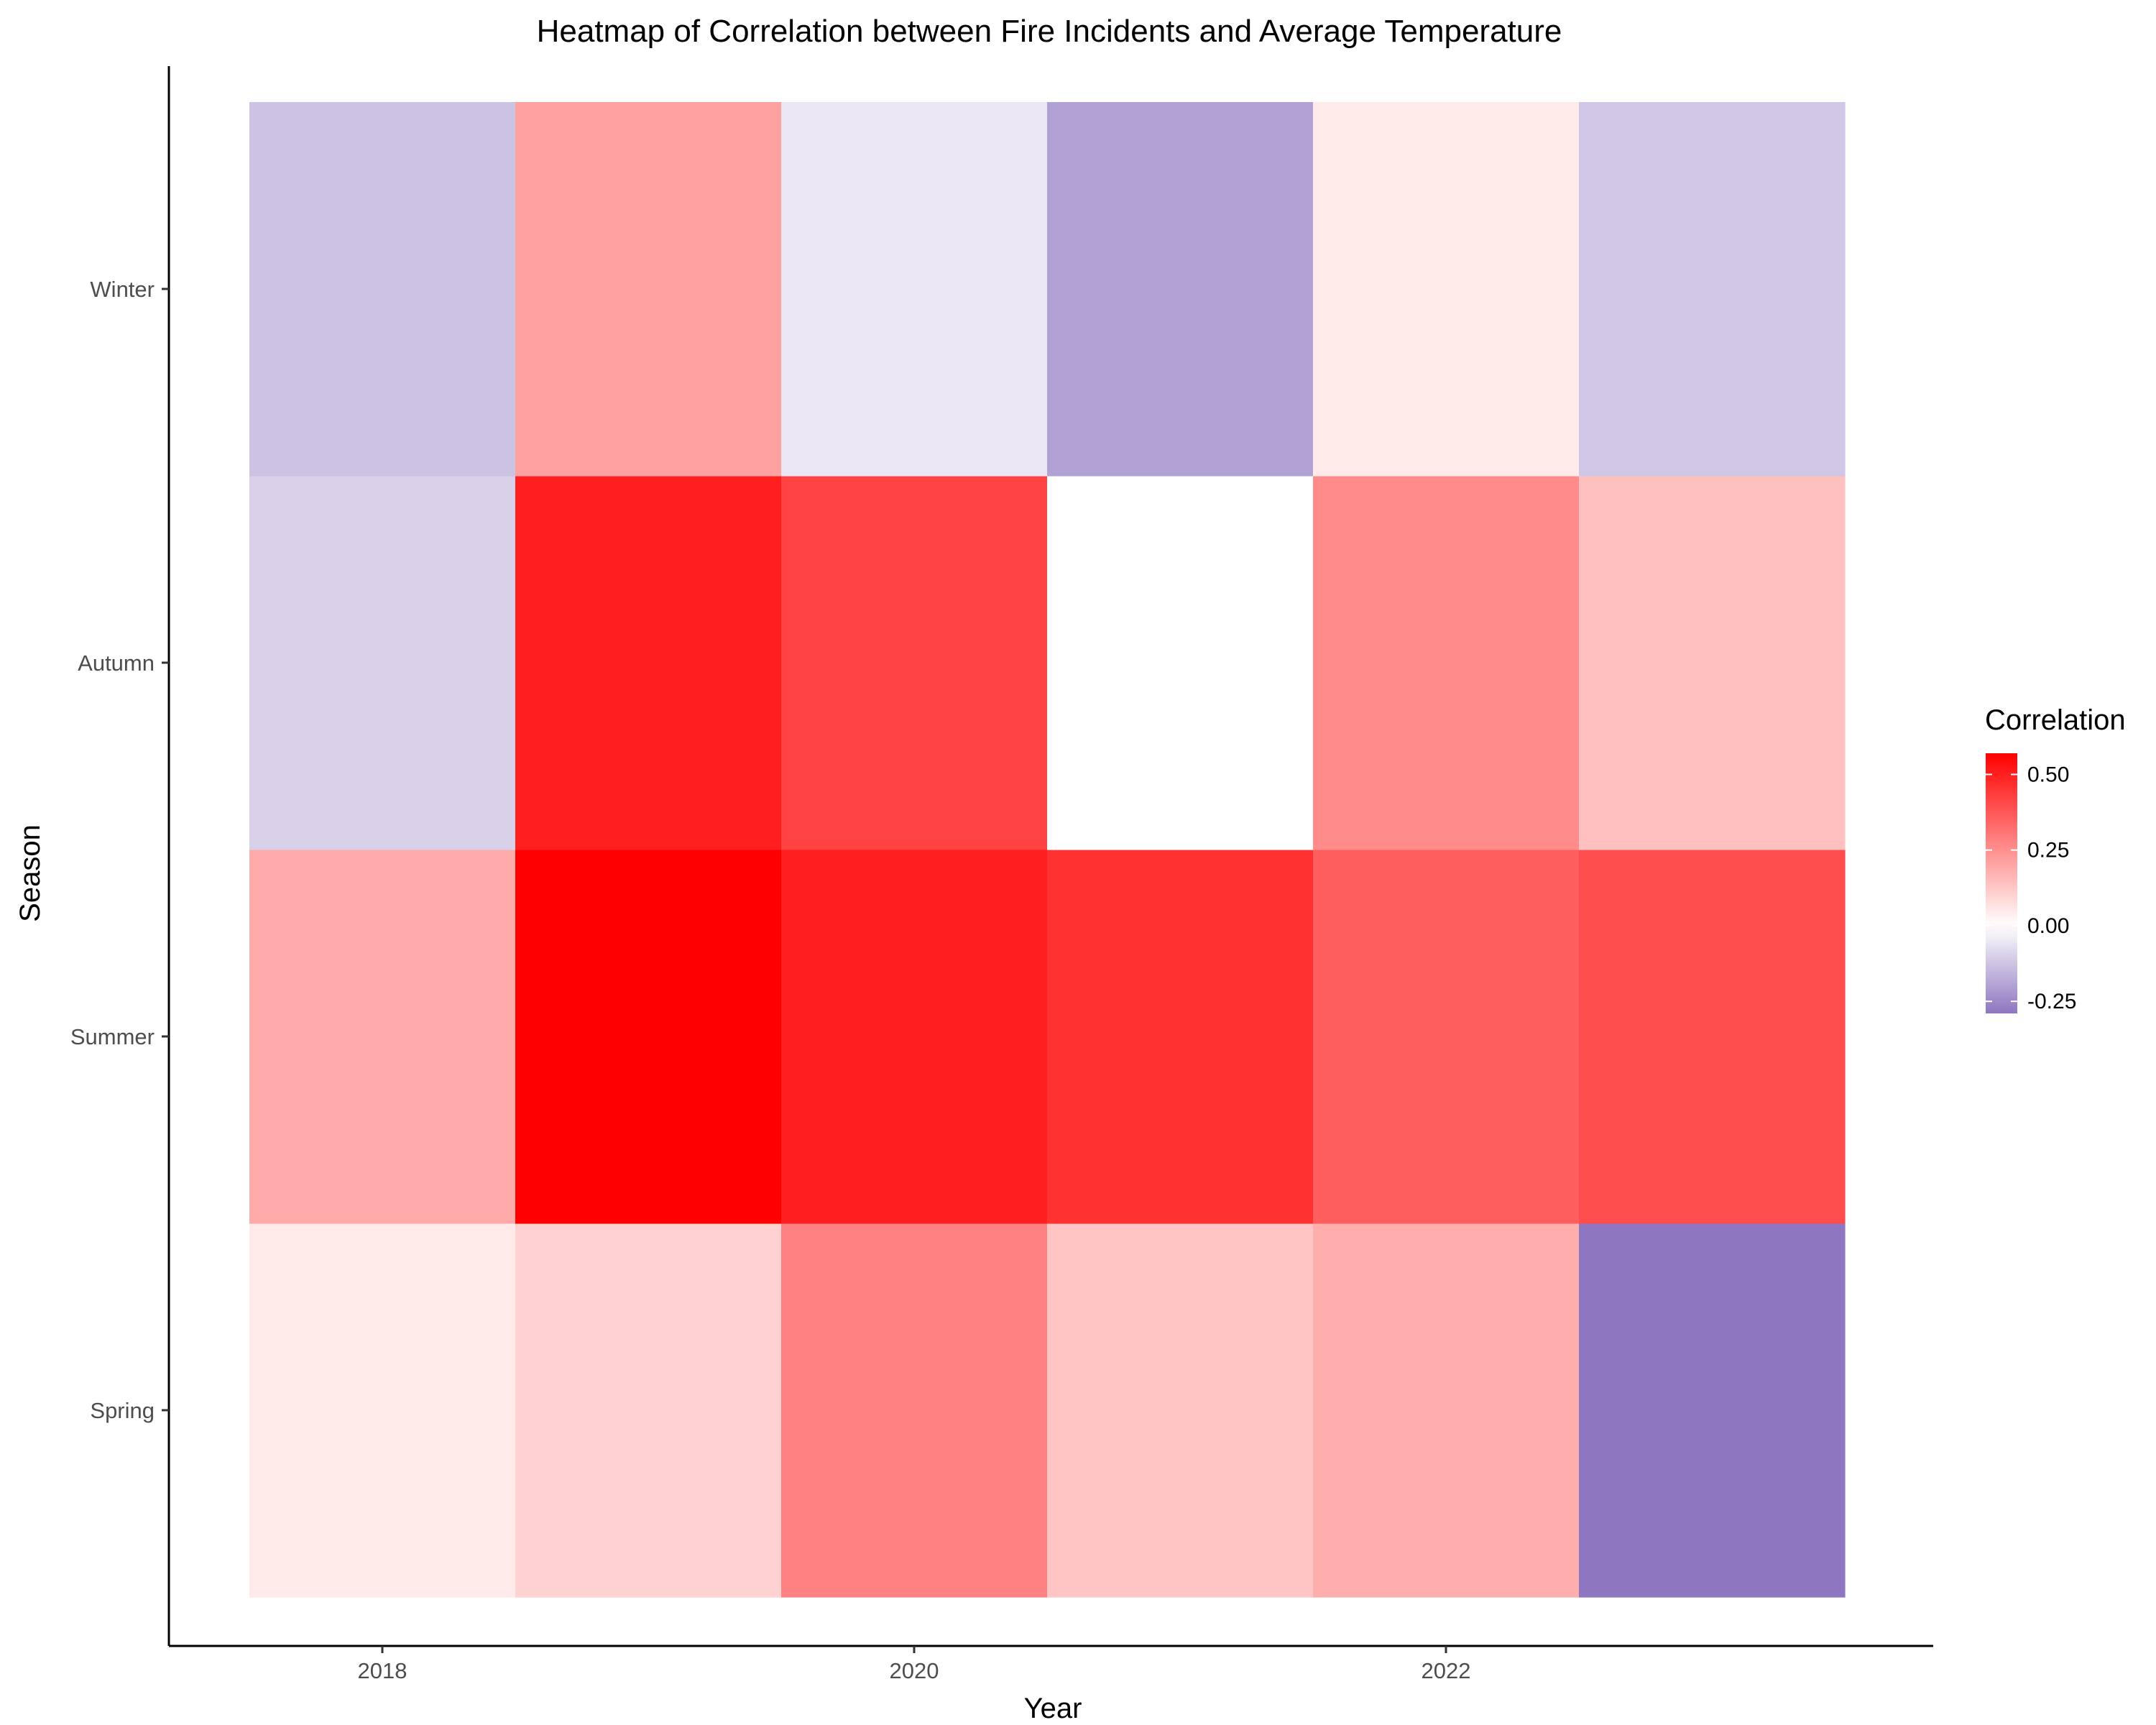  I want to click on heatmap-cell-summer-2022, so click(1446, 1037).